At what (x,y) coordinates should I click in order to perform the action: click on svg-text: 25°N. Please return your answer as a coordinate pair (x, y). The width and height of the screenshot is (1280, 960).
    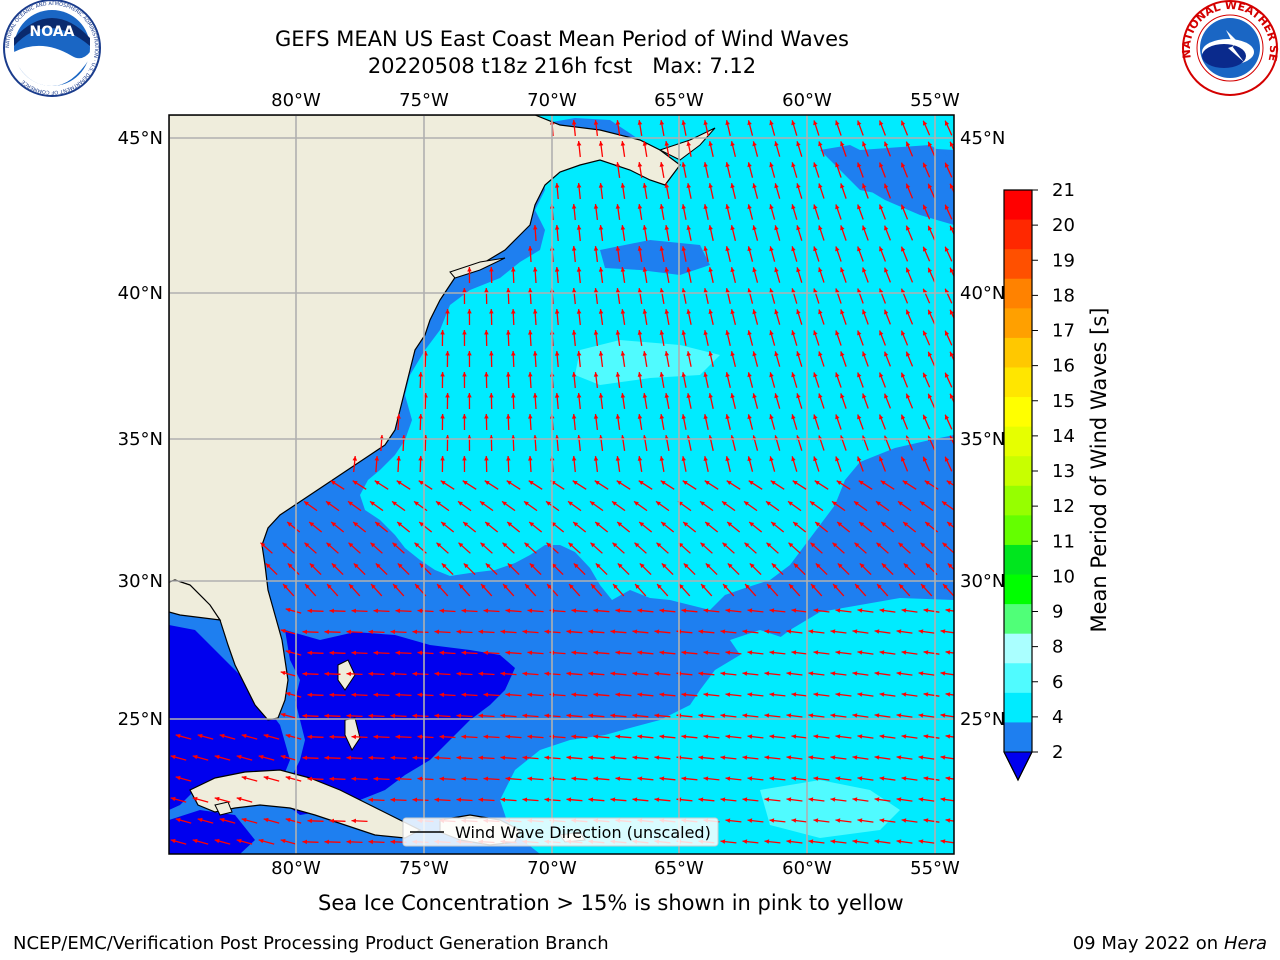
    Looking at the image, I should click on (982, 719).